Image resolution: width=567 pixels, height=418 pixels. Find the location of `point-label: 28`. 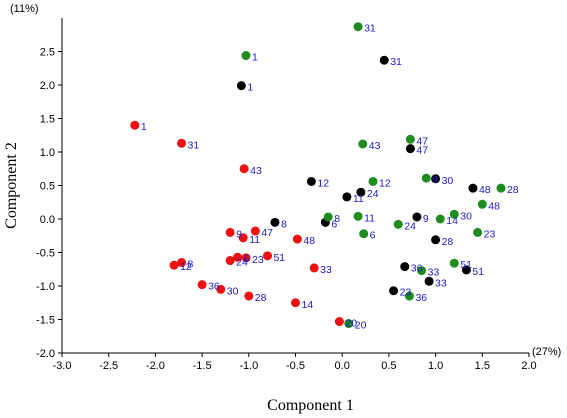

point-label: 28 is located at coordinates (448, 242).